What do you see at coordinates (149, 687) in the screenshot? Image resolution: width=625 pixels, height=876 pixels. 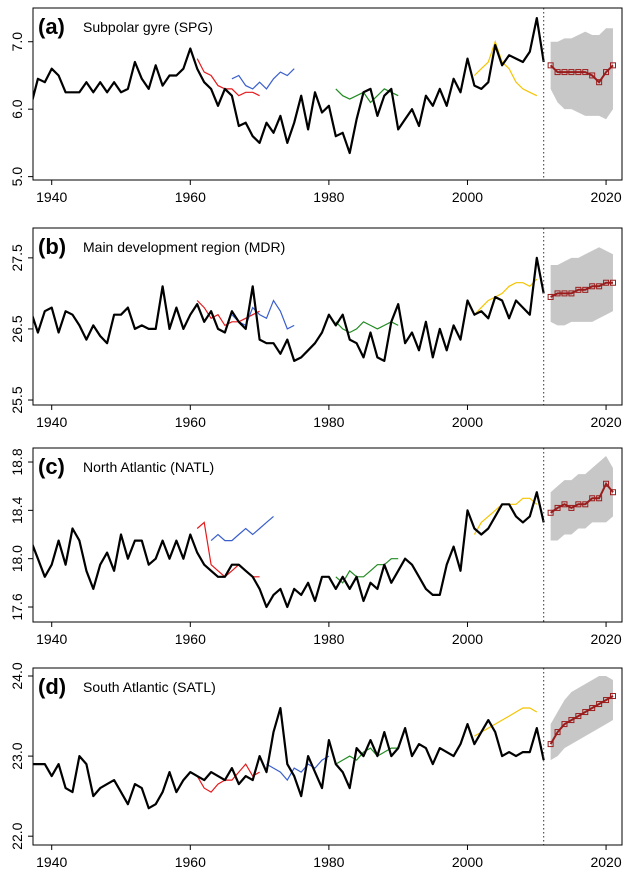 I see `panel-title: South Atlantic (SATL)` at bounding box center [149, 687].